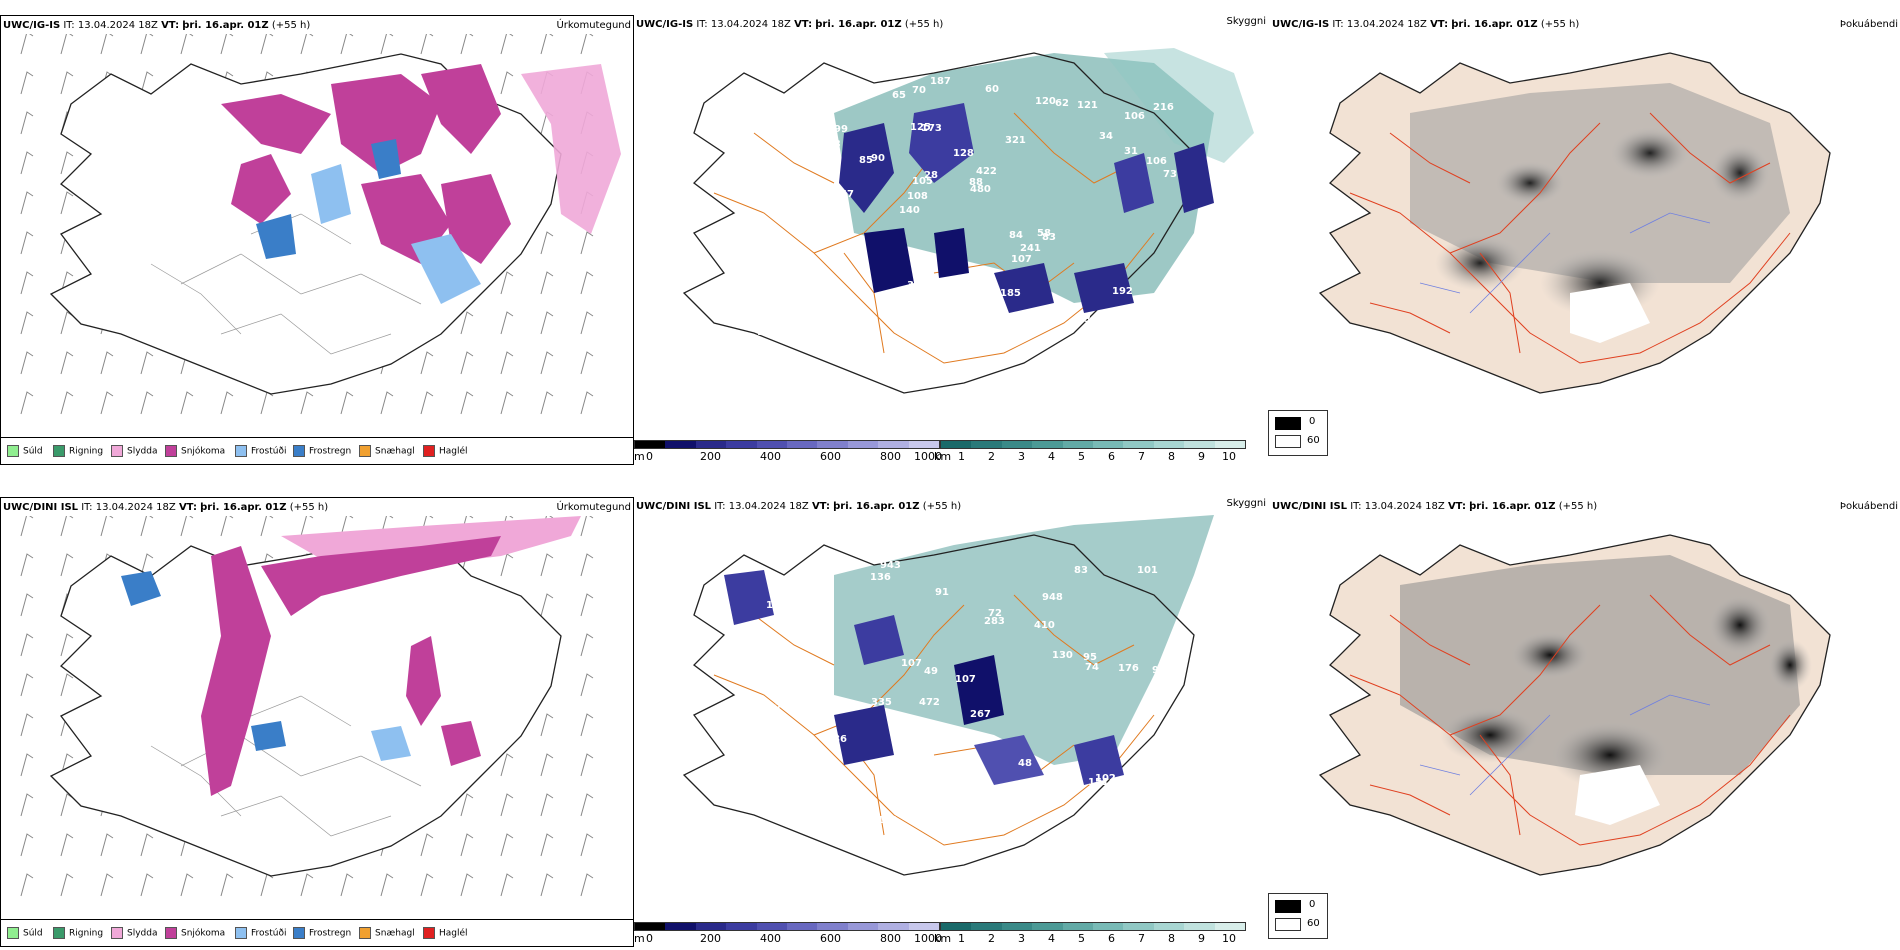  Describe the element at coordinates (878, 158) in the screenshot. I see `visibility-value: 90` at that location.